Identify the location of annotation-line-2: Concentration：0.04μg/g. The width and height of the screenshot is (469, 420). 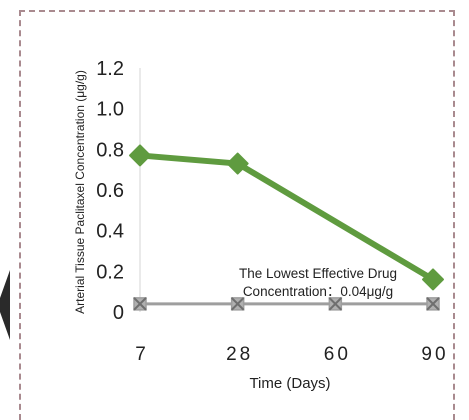
(318, 291).